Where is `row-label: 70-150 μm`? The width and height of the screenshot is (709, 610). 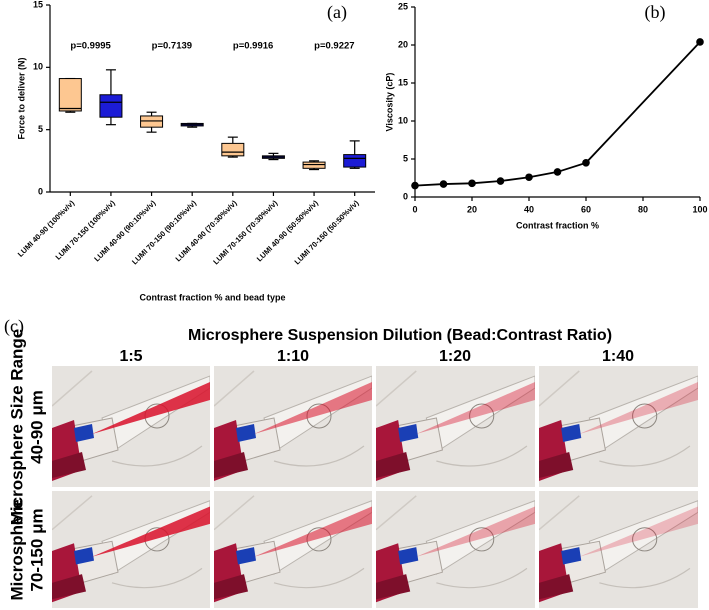 row-label: 70-150 μm is located at coordinates (36, 549).